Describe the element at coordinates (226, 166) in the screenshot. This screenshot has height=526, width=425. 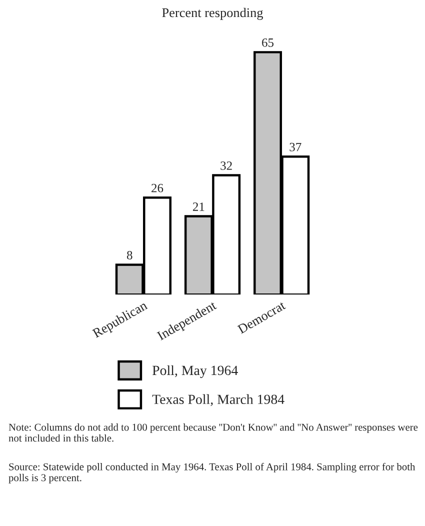
I see `data-label: 32` at that location.